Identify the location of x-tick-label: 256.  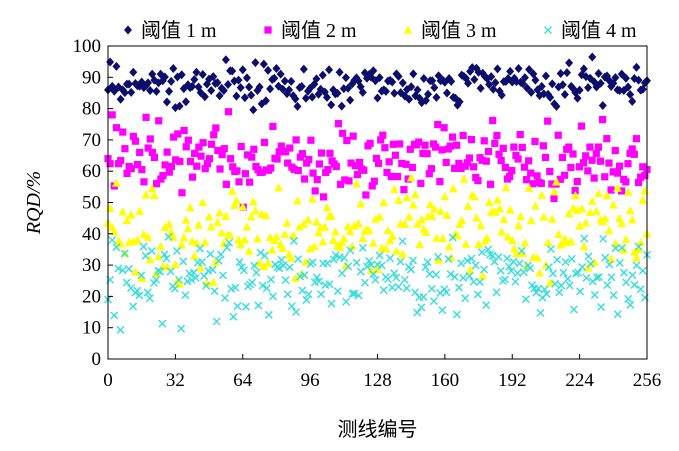
(647, 380).